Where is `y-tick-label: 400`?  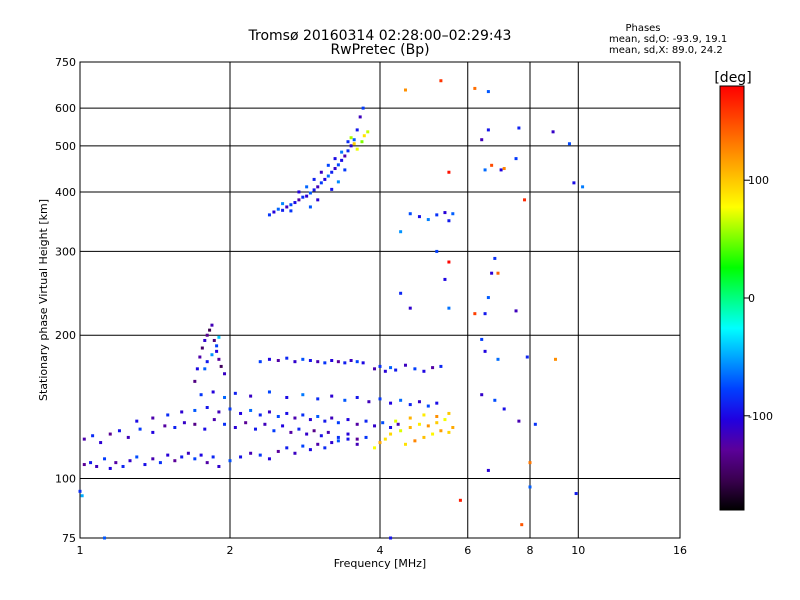 y-tick-label: 400 is located at coordinates (65, 192).